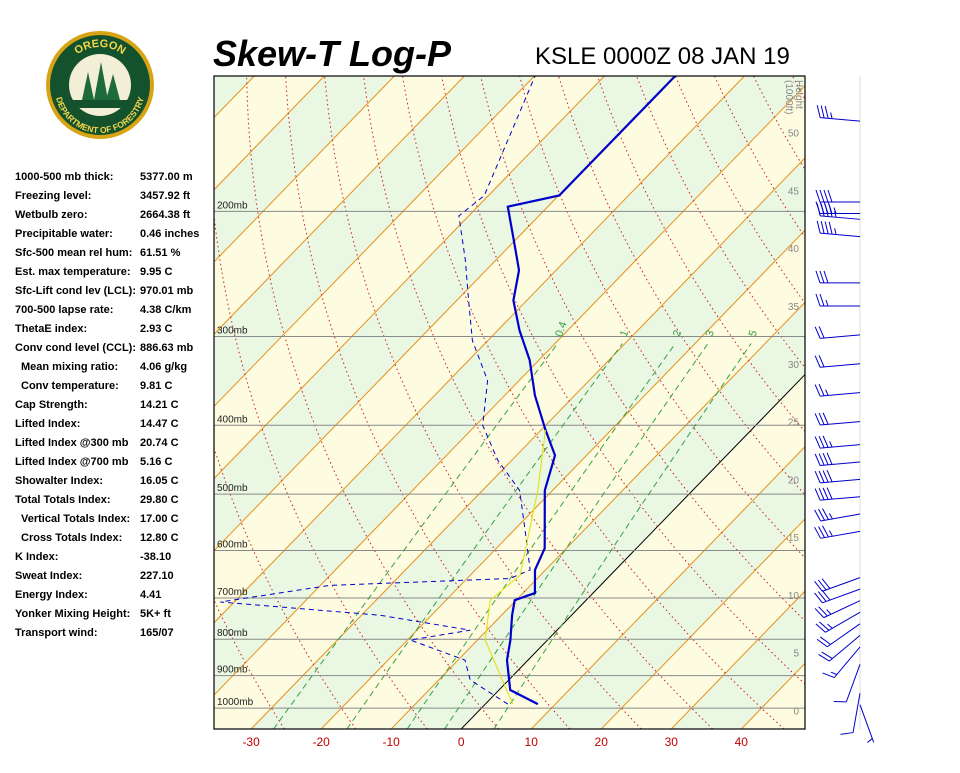  What do you see at coordinates (232, 670) in the screenshot?
I see `y-tick-label: 900mb` at bounding box center [232, 670].